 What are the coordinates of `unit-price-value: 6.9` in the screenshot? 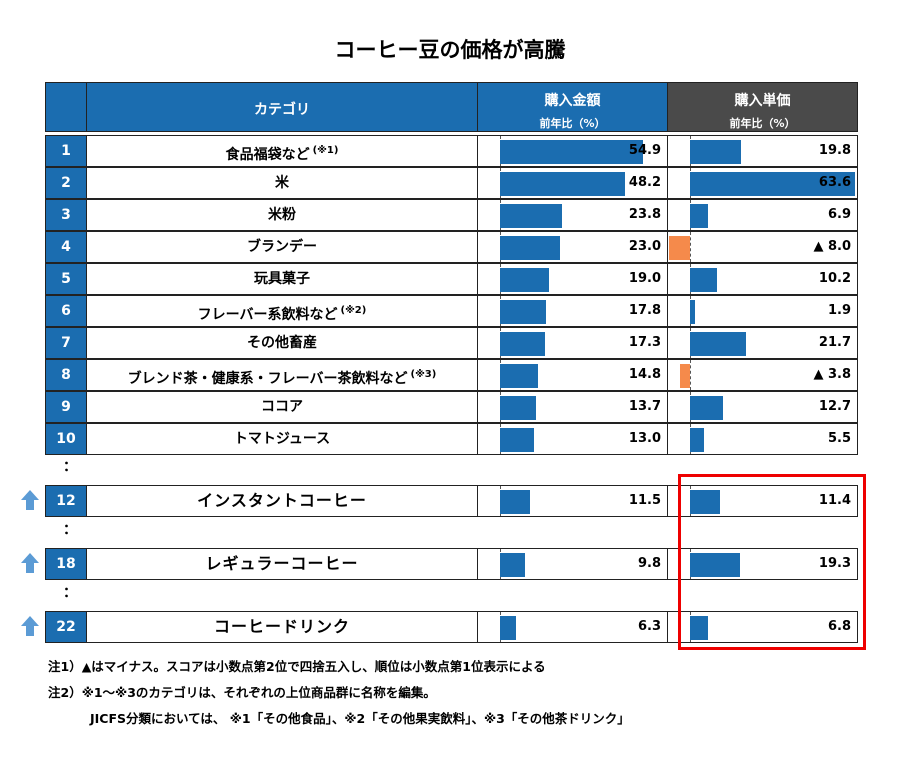 It's located at (839, 214).